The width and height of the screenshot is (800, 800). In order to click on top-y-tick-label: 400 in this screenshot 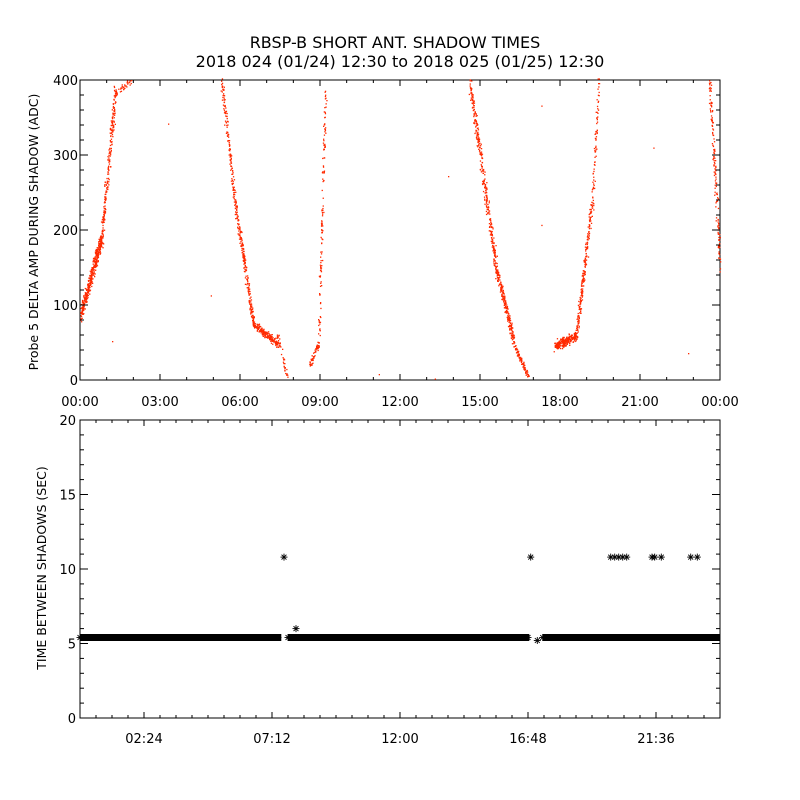, I will do `click(65, 81)`.